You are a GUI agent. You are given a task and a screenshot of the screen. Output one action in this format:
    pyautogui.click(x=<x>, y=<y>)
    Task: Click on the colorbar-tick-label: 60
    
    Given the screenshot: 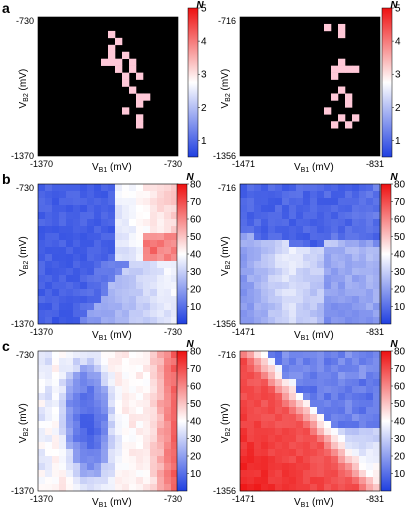 What is the action you would take?
    pyautogui.click(x=196, y=387)
    